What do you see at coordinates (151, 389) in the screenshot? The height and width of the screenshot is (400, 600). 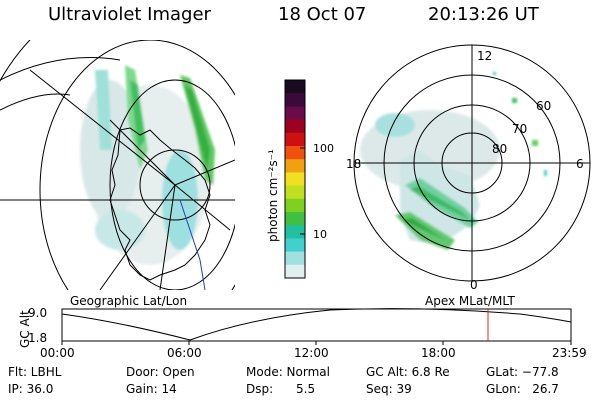 I see `info-gain: Gain: 14` at bounding box center [151, 389].